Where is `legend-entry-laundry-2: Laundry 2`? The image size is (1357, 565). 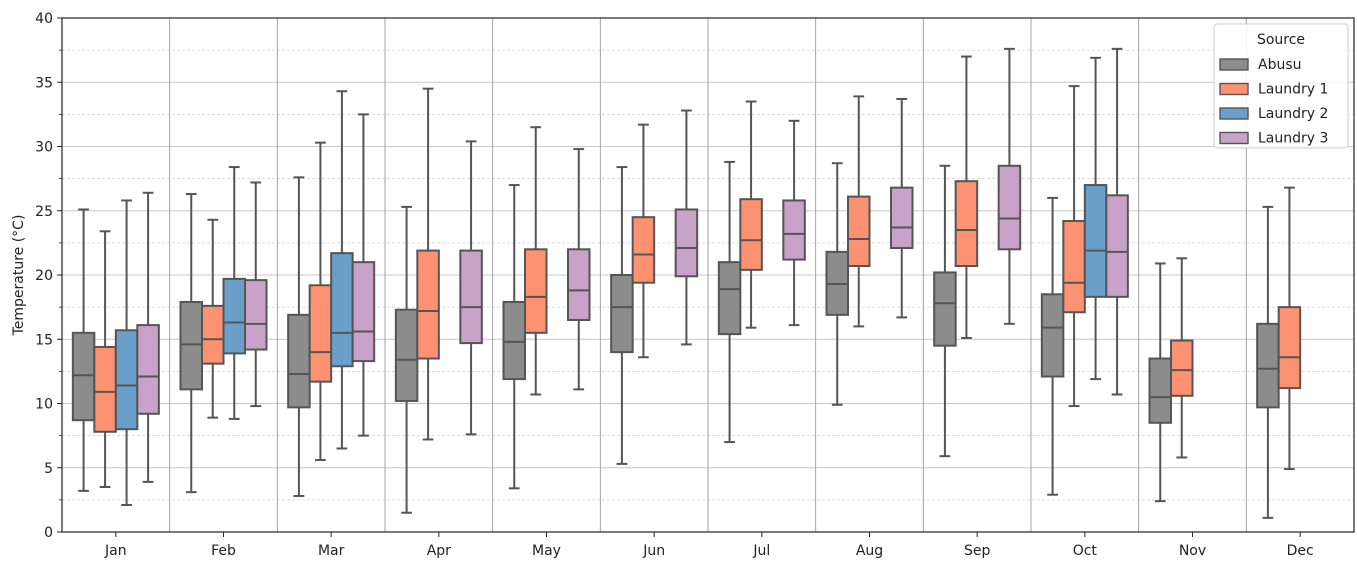 legend-entry-laundry-2: Laundry 2 is located at coordinates (1273, 114).